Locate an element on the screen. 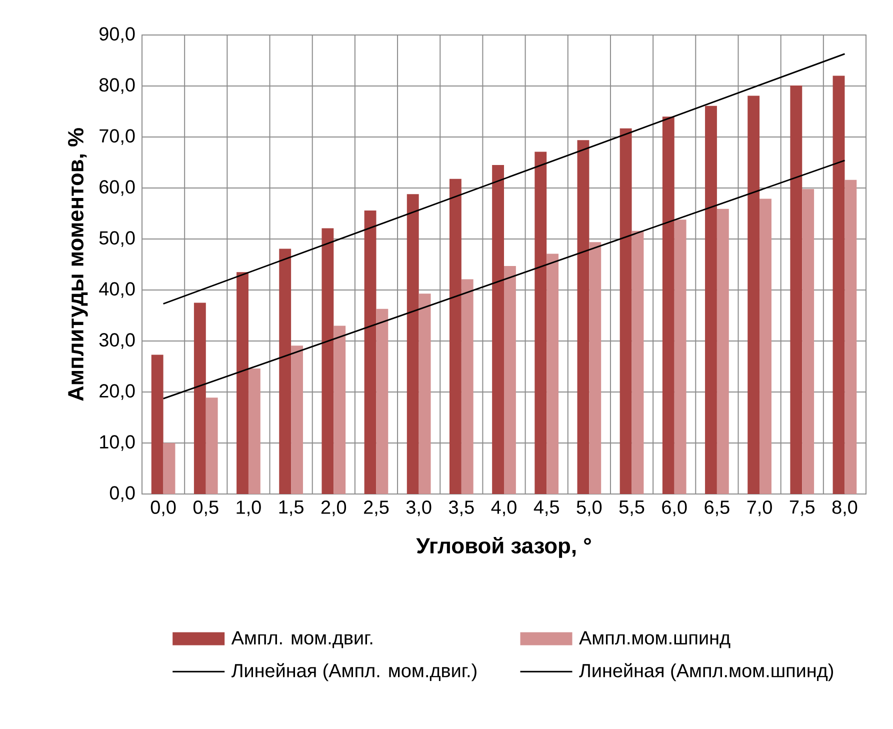  x-tick-label: 7,5 is located at coordinates (802, 508).